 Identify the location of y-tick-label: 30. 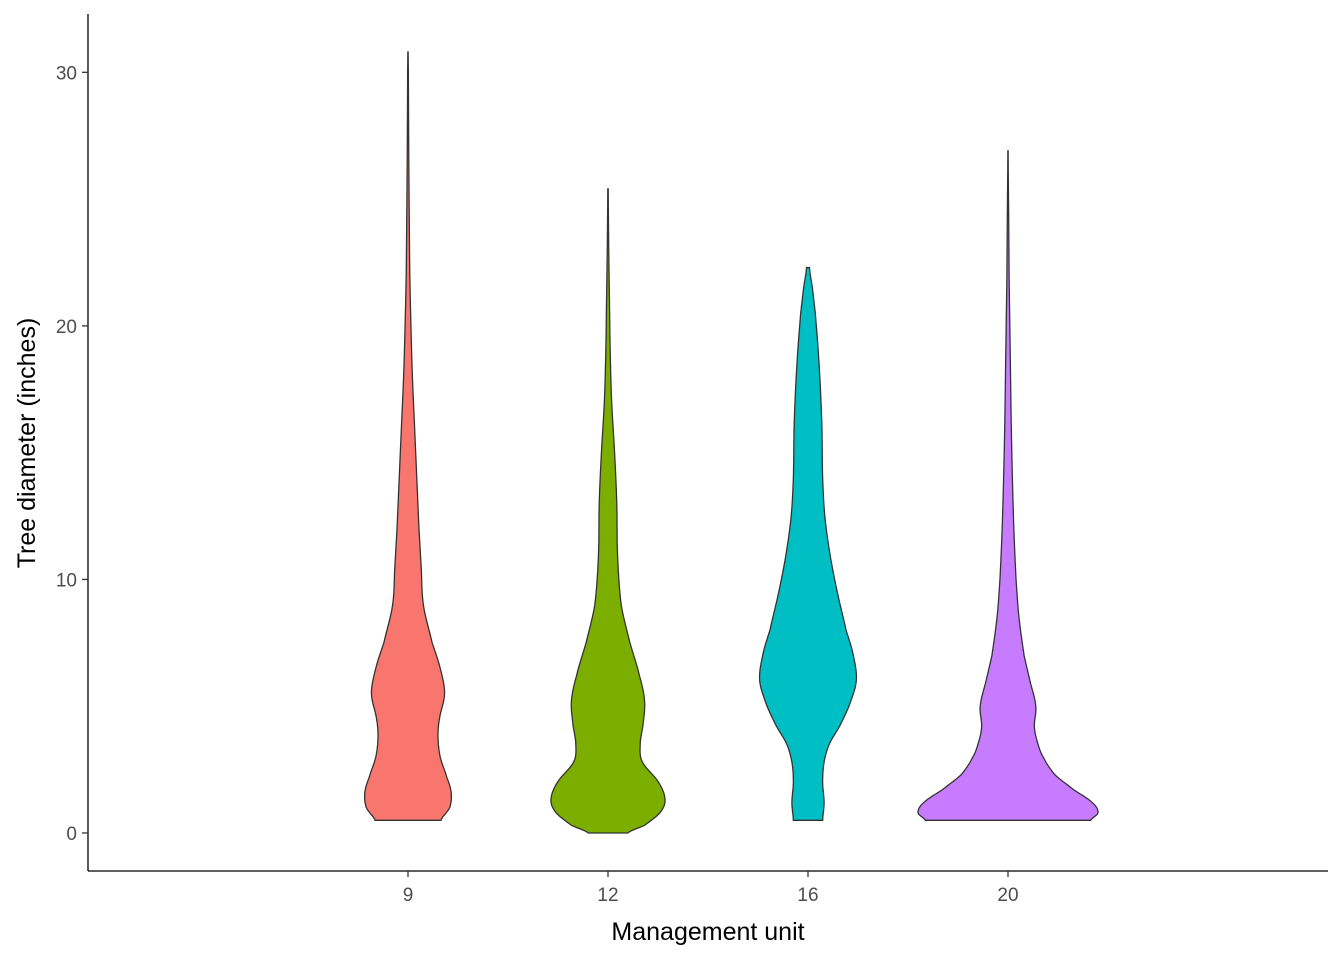
(66, 73).